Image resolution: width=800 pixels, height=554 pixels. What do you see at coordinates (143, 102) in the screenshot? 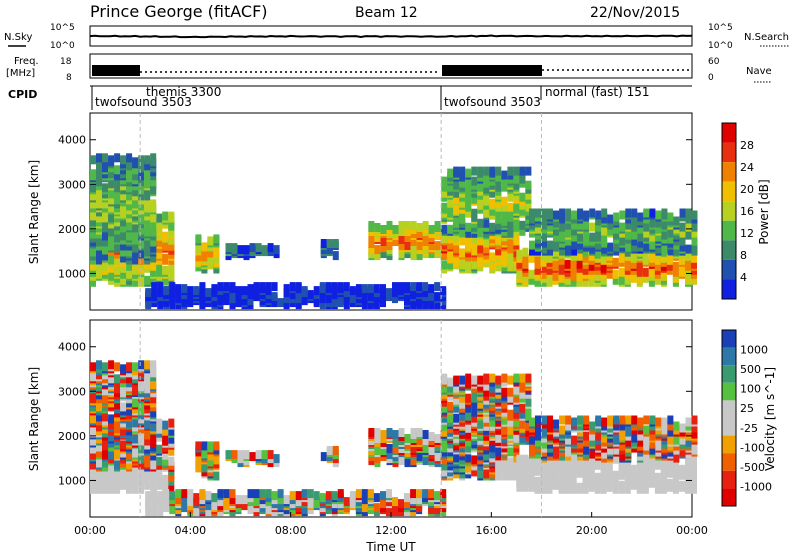
I see `cpid-seg-1: twofsound 3503` at bounding box center [143, 102].